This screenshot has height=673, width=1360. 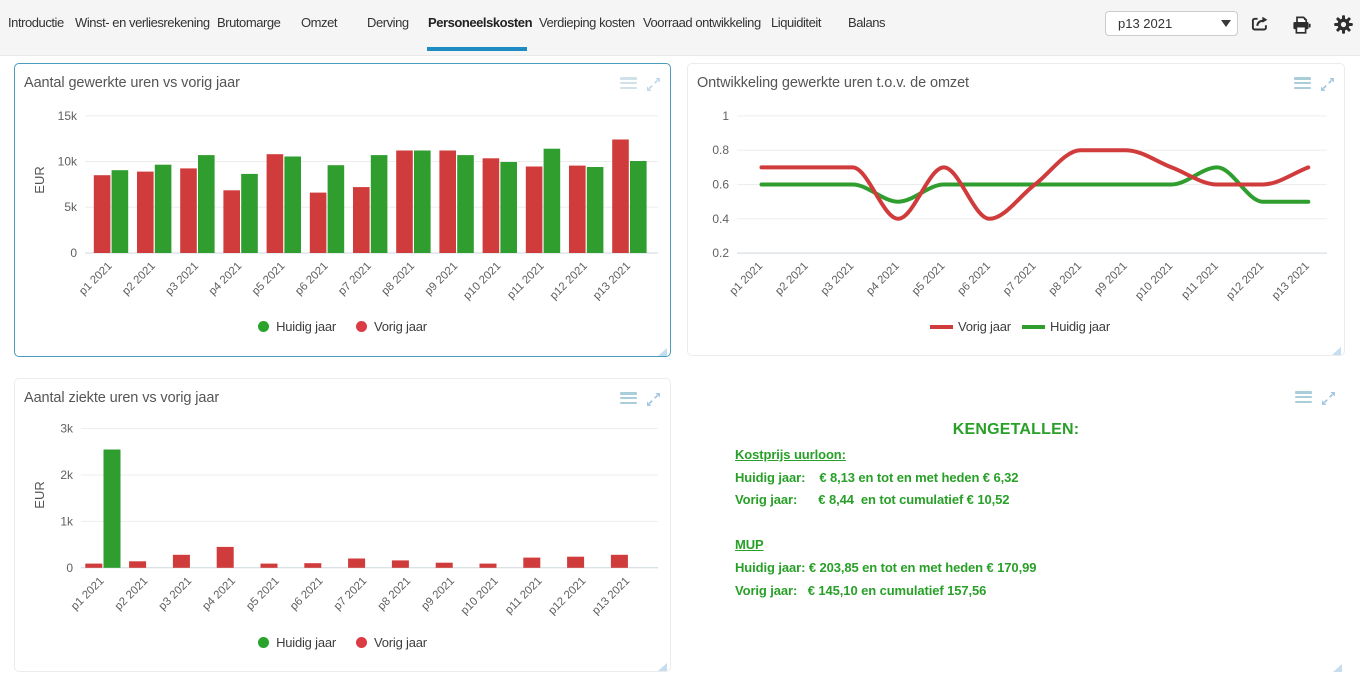 What do you see at coordinates (725, 116) in the screenshot?
I see `svg-text: 1` at bounding box center [725, 116].